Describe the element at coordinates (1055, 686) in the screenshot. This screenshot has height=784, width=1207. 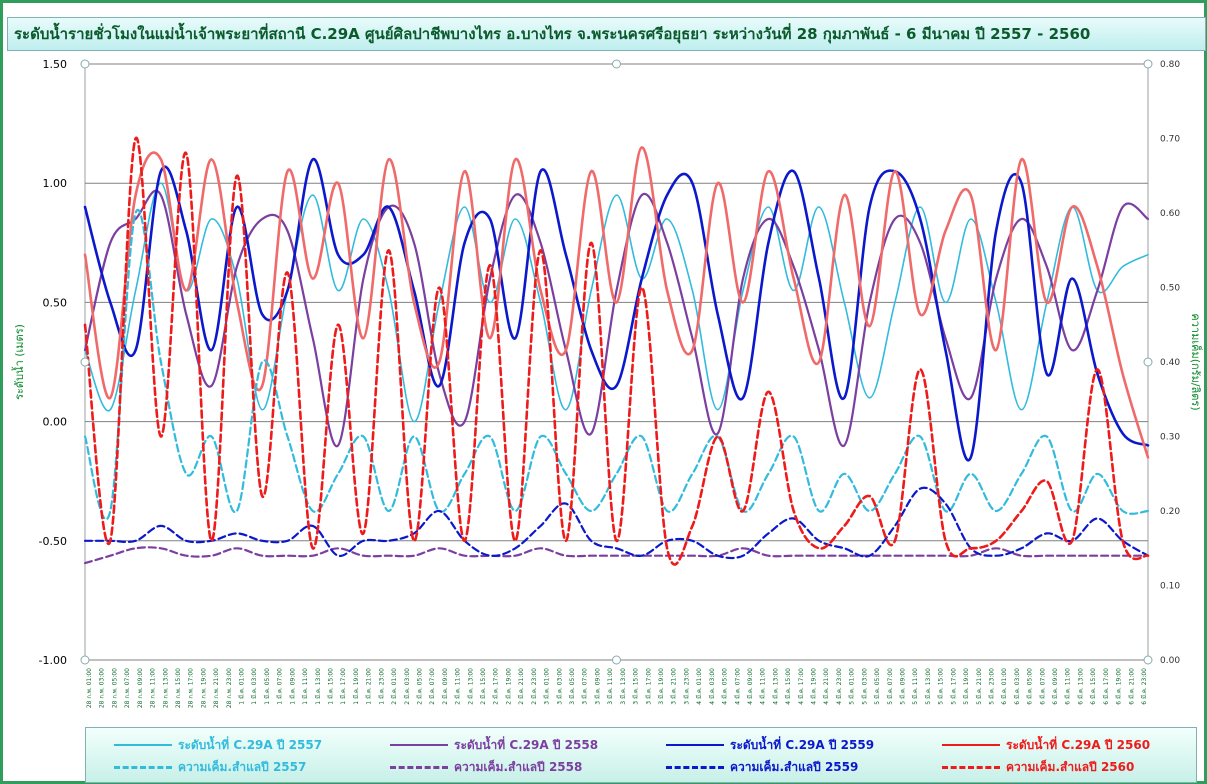
I see `x-tick-label: 6 มี.ค. 09:00` at that location.